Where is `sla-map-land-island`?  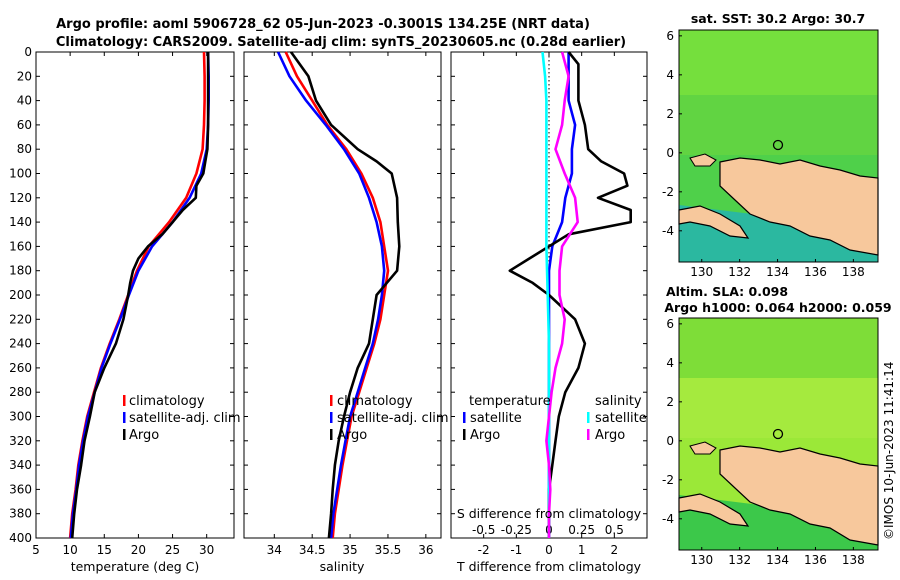 sla-map-land-island is located at coordinates (703, 448).